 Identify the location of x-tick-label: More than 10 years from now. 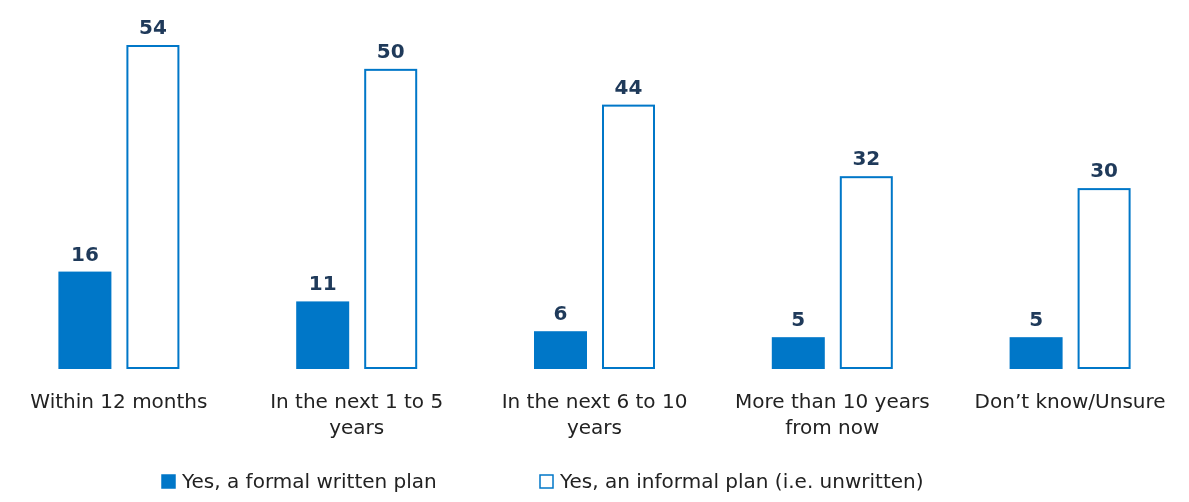
(832, 414).